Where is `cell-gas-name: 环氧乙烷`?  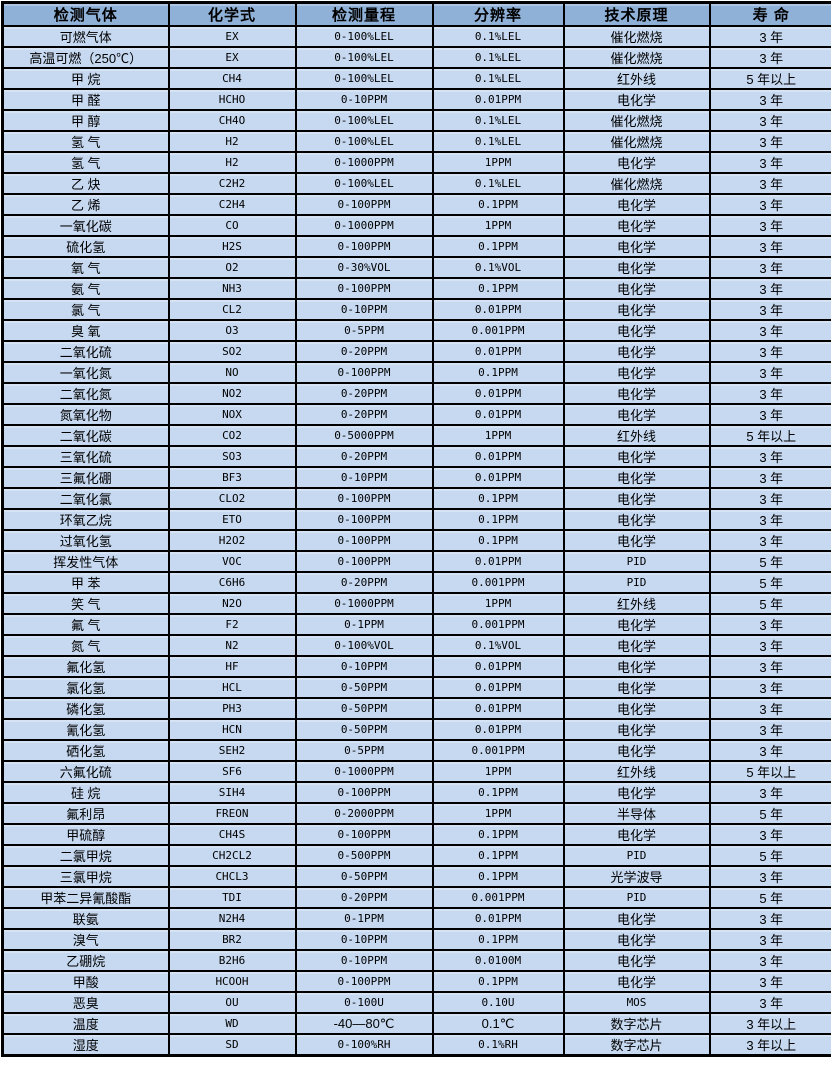
cell-gas-name: 环氧乙烷 is located at coordinates (85, 519).